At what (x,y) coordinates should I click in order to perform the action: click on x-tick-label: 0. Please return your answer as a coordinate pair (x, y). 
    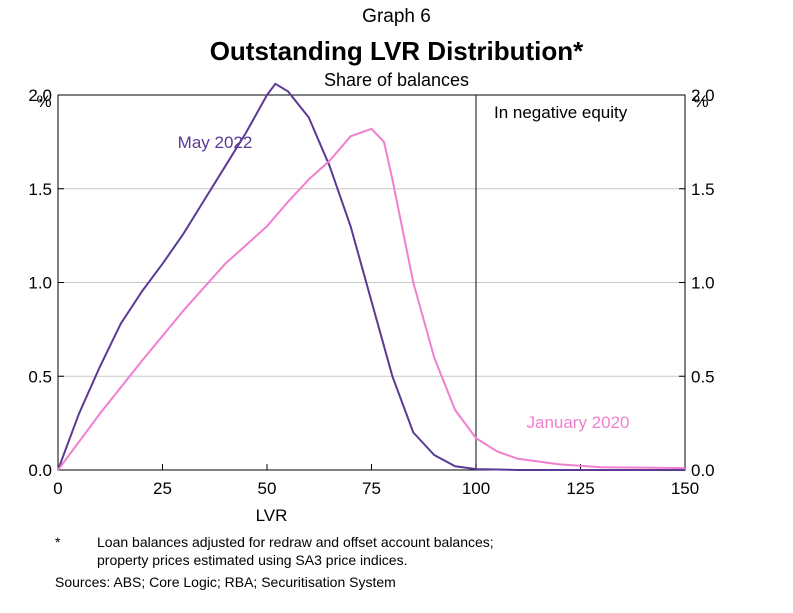
    Looking at the image, I should click on (57, 488).